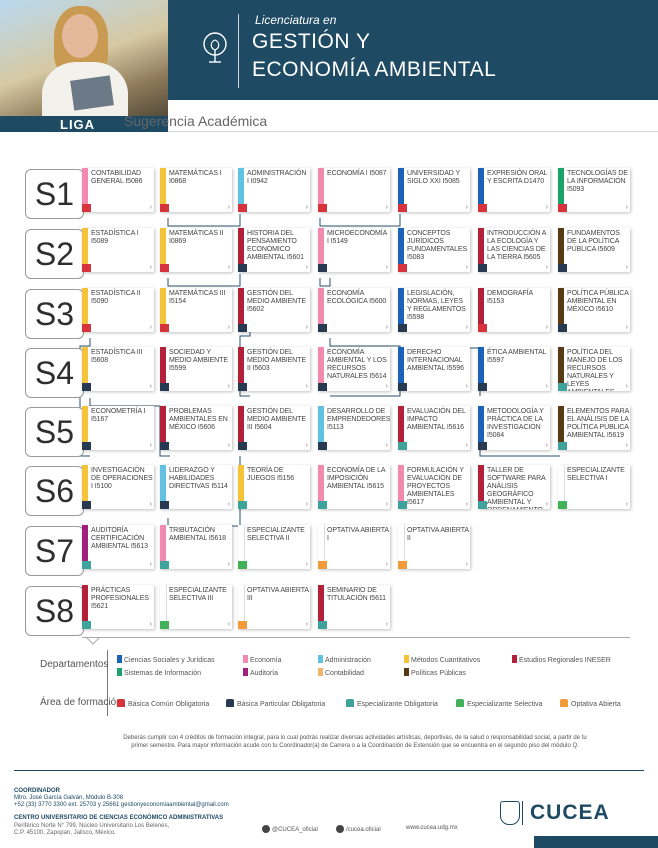 The height and width of the screenshot is (848, 658). I want to click on facebook-icon, so click(340, 829).